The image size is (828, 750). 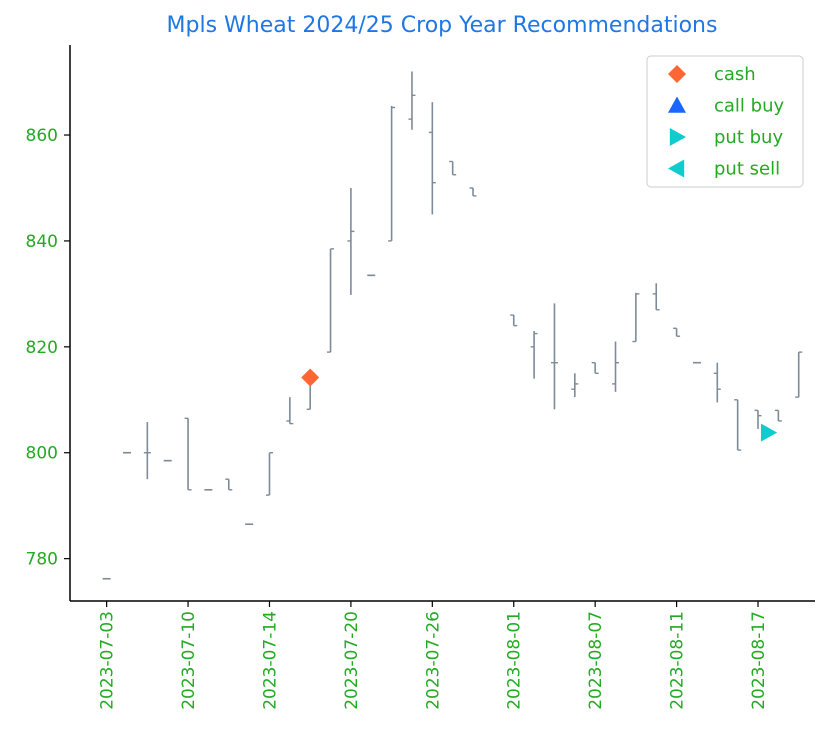 What do you see at coordinates (42, 454) in the screenshot?
I see `y-tick-label: 800` at bounding box center [42, 454].